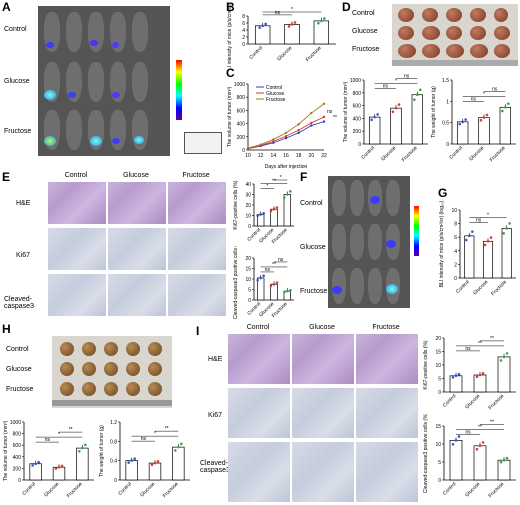 This screenshot has width=520, height=505. What do you see at coordinates (455, 265) in the screenshot?
I see `chart-G-ytick-label-1: 2` at bounding box center [455, 265].